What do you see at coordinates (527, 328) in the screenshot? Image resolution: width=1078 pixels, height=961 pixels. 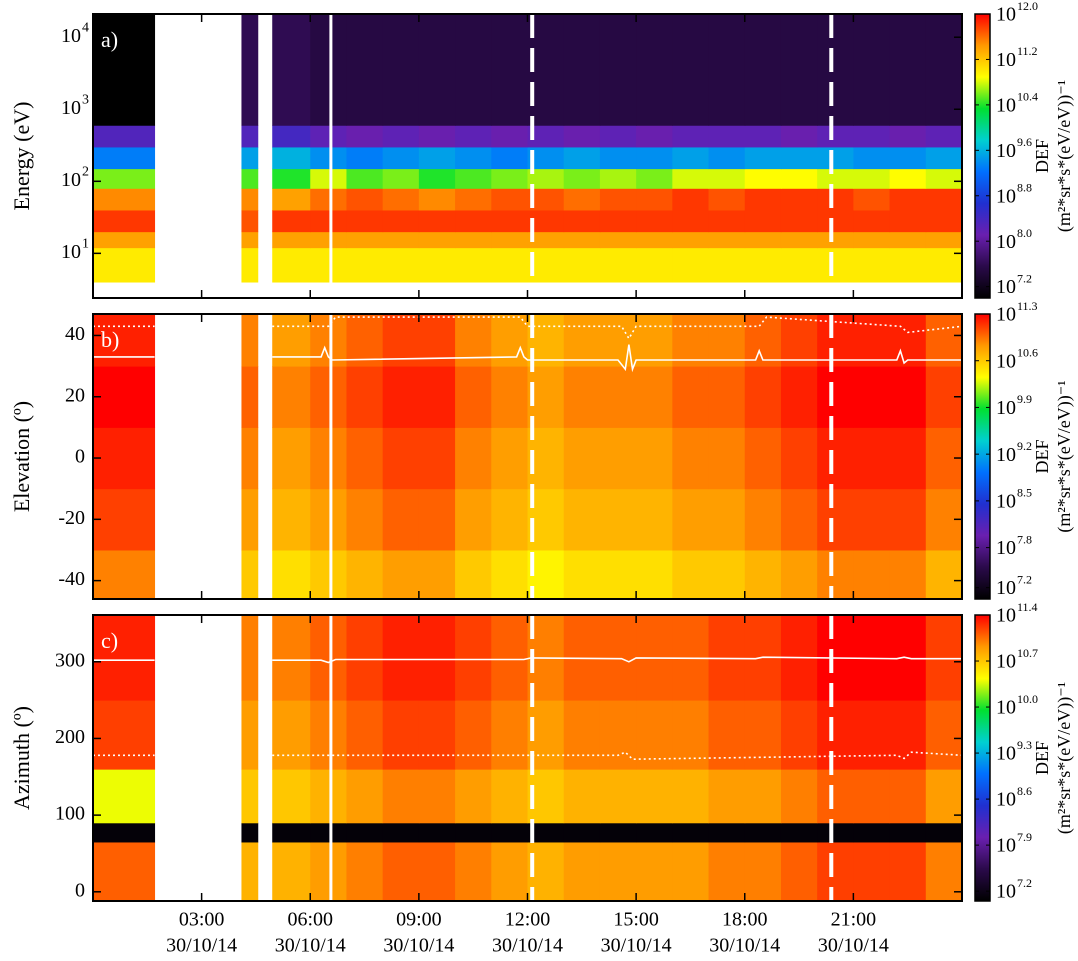 I see `direction-line` at bounding box center [527, 328].